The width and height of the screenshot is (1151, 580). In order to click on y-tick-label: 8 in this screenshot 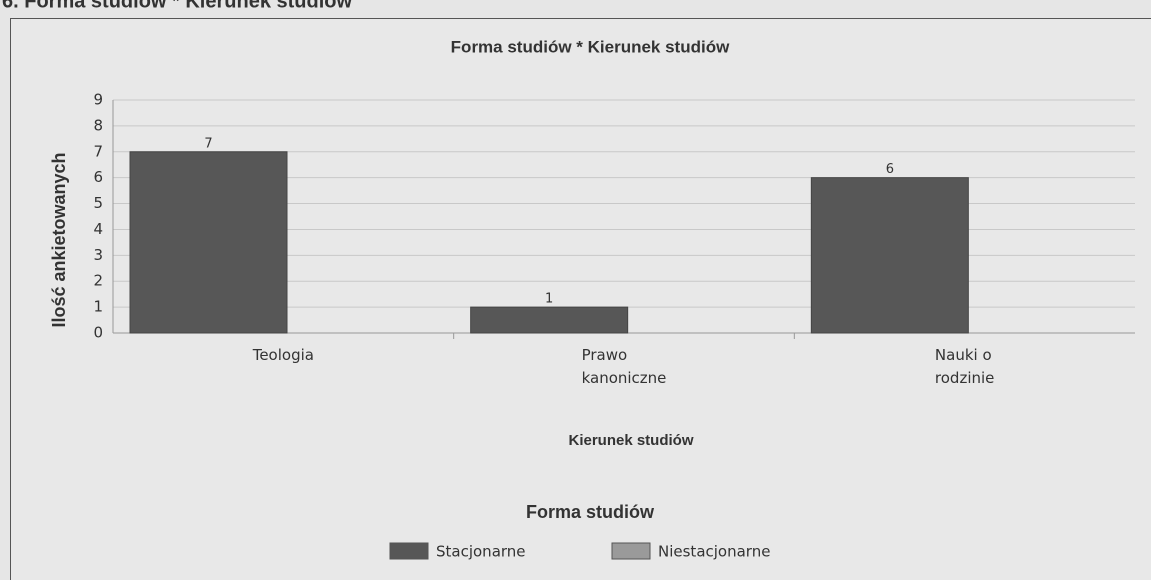, I will do `click(98, 125)`.